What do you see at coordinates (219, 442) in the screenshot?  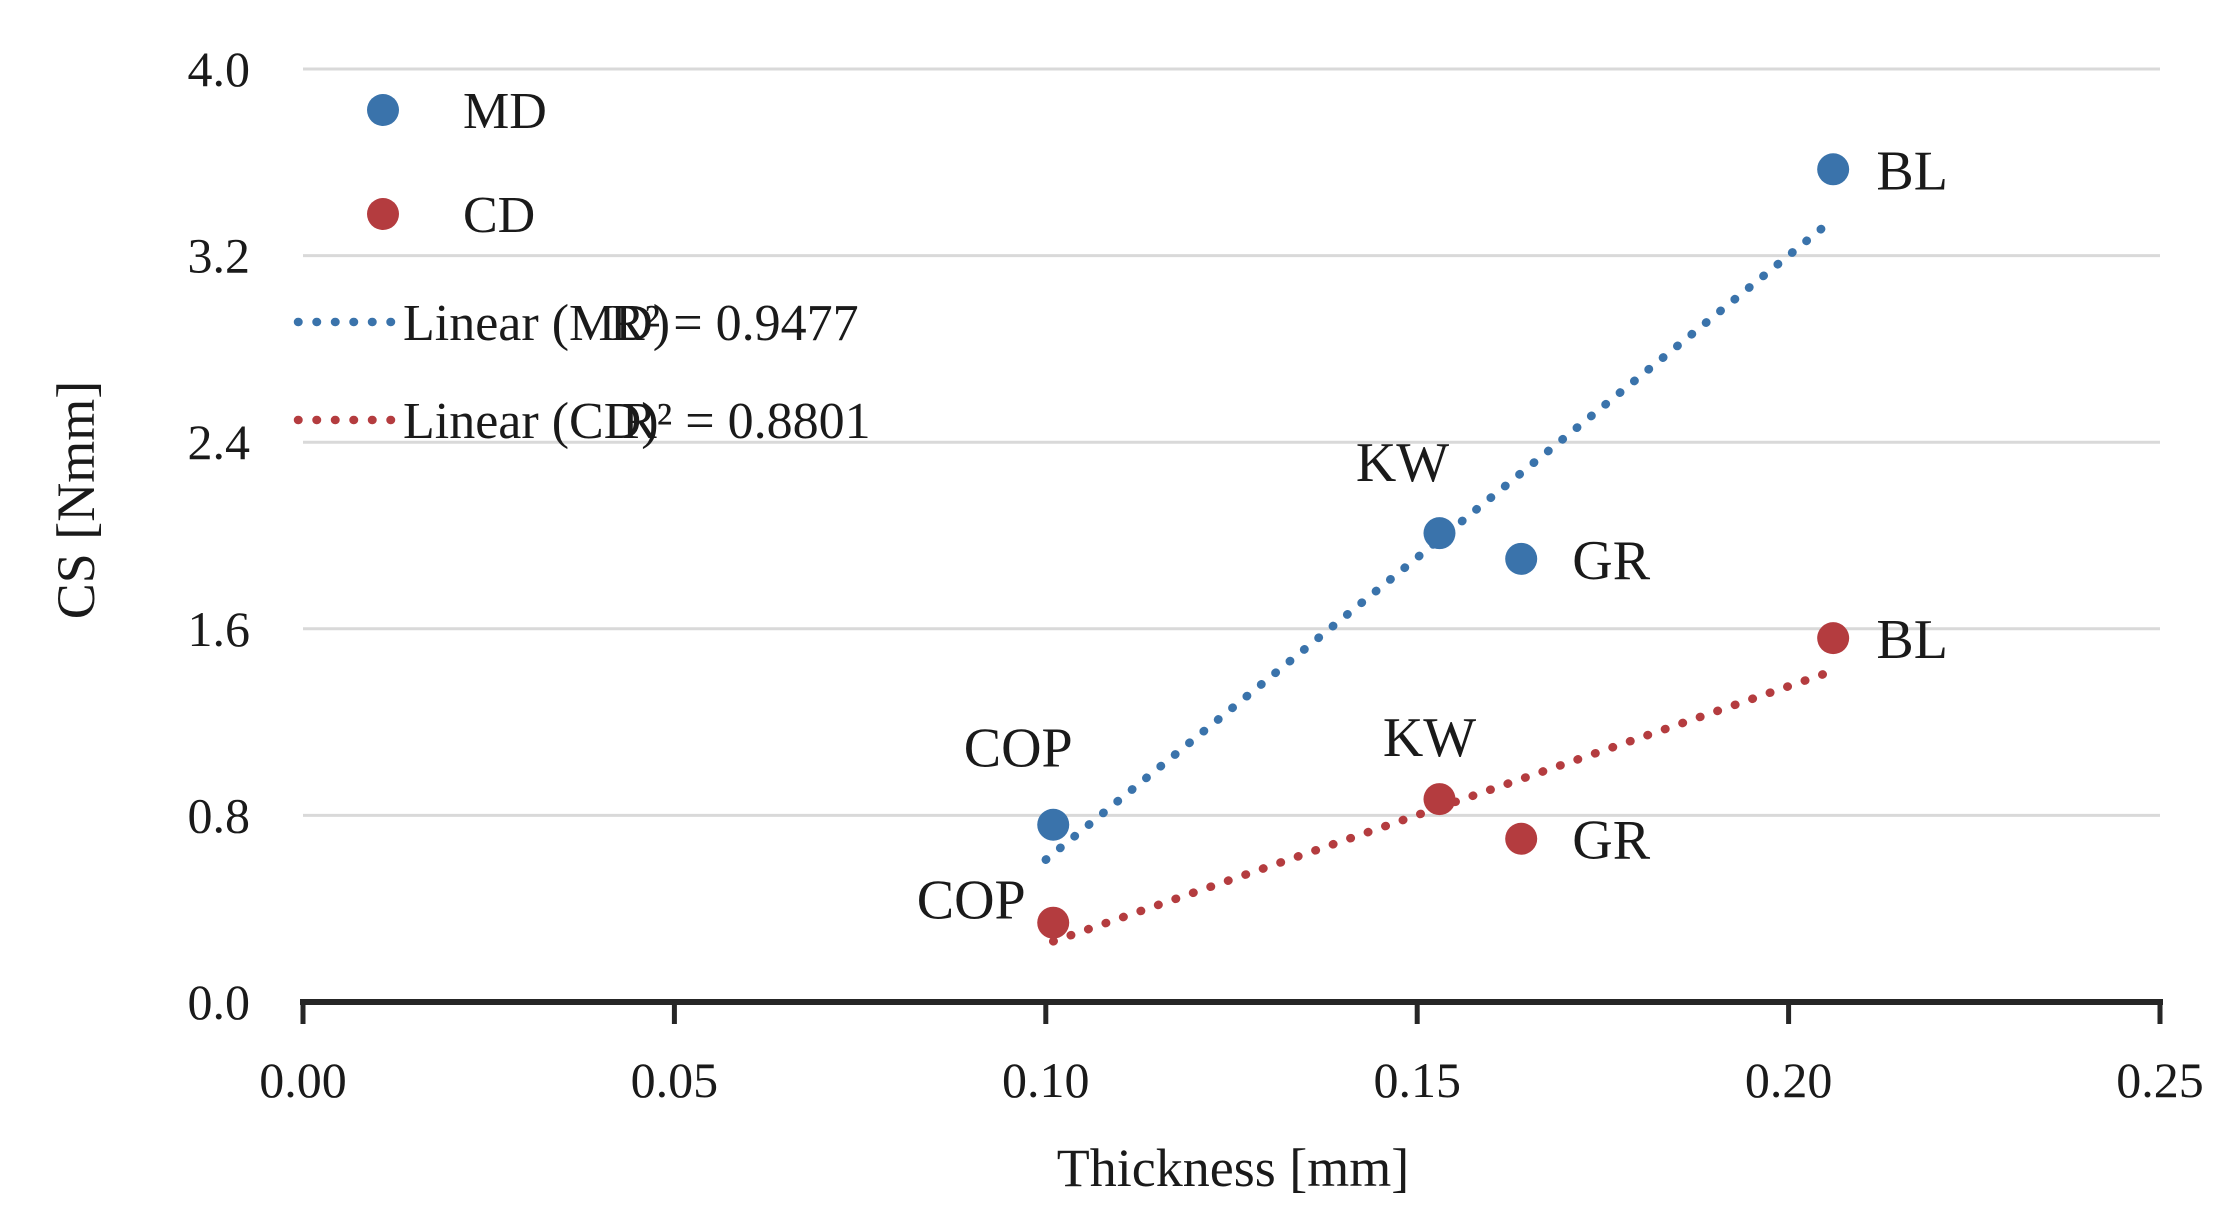 I see `y-tick-label: 2.4` at bounding box center [219, 442].